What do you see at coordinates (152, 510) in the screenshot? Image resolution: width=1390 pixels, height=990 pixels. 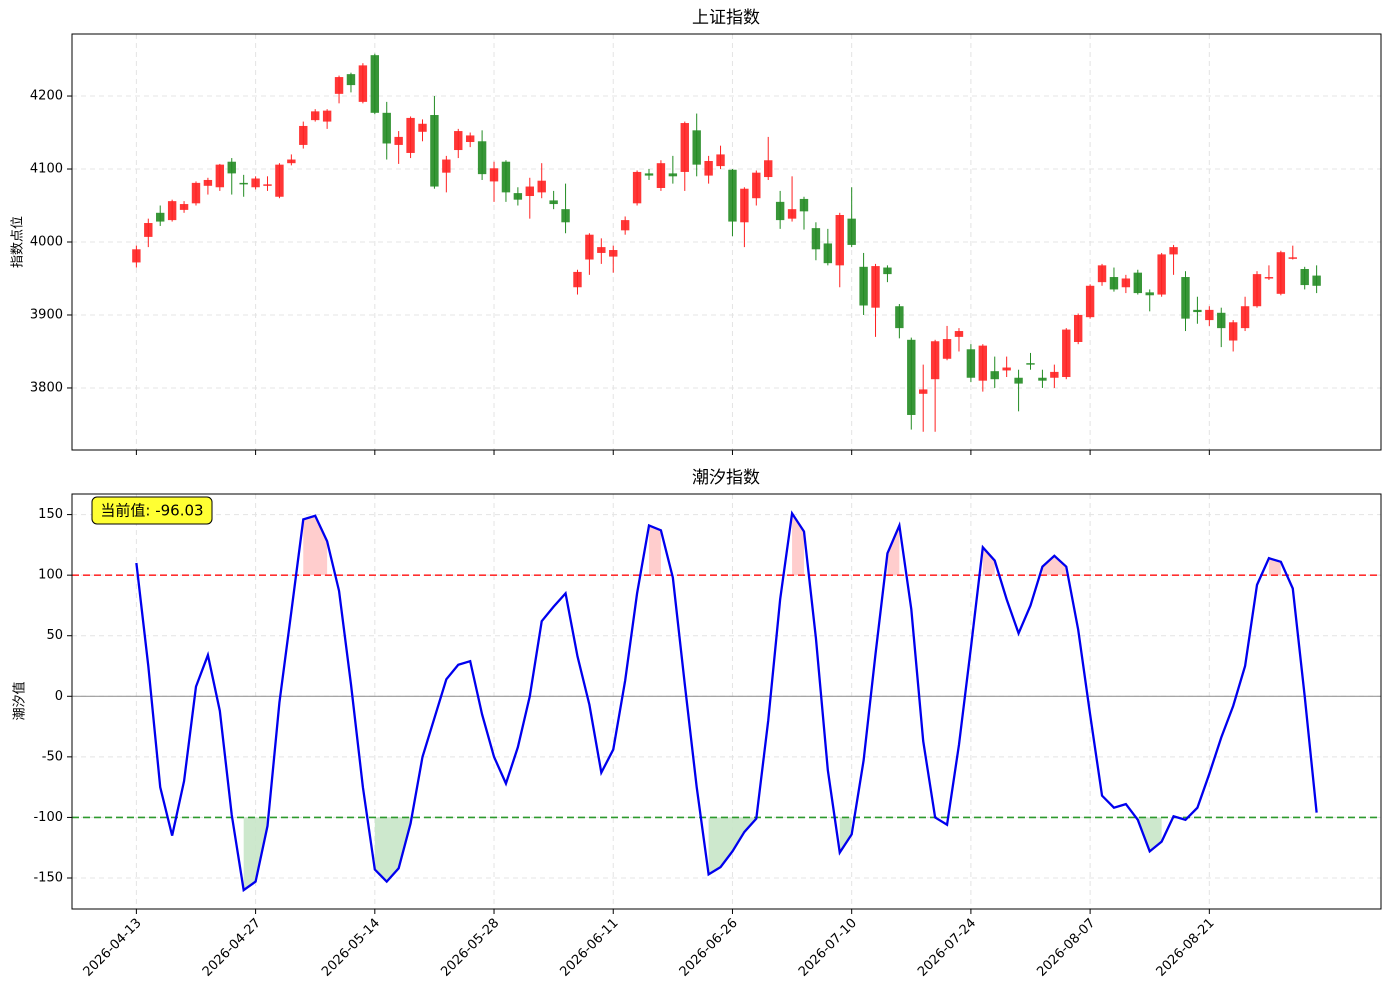 I see `annotation-box` at bounding box center [152, 510].